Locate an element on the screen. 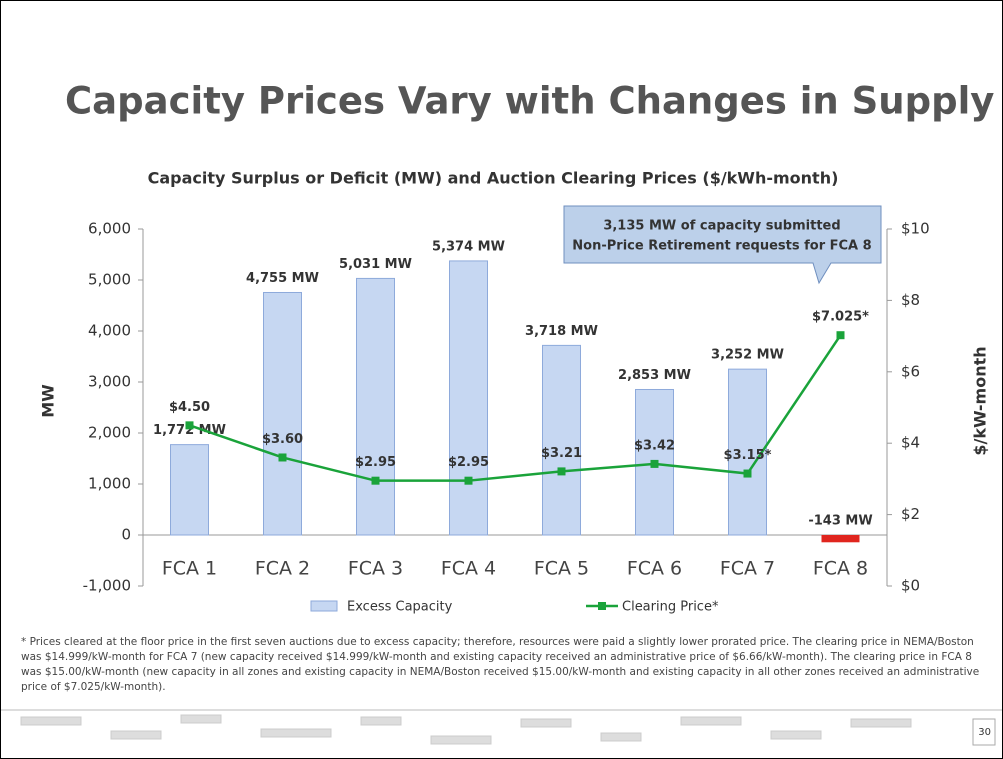  price-value-label: $3.15* is located at coordinates (748, 455).